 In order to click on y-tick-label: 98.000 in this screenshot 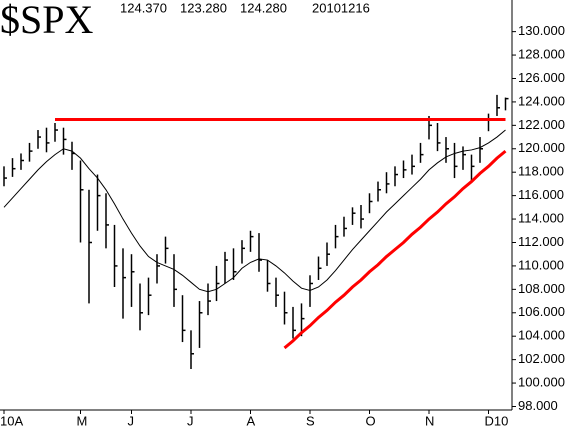, I will do `click(538, 405)`.